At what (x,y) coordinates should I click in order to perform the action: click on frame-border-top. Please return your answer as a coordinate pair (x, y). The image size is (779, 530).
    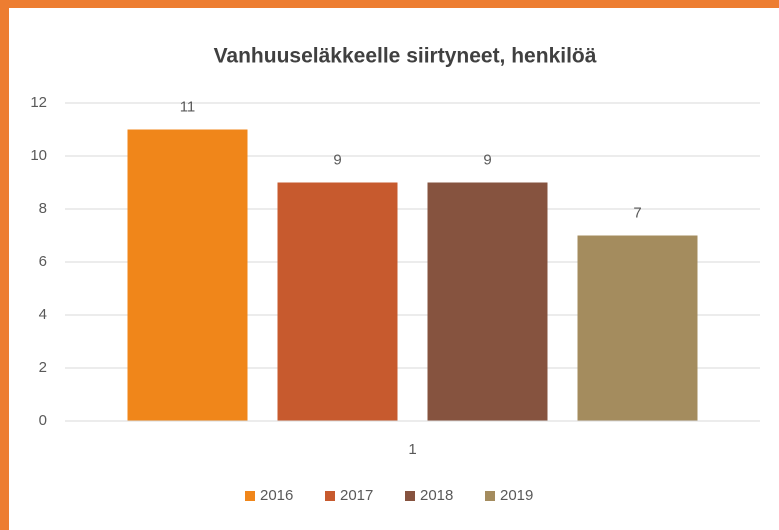
    Looking at the image, I should click on (389, 4).